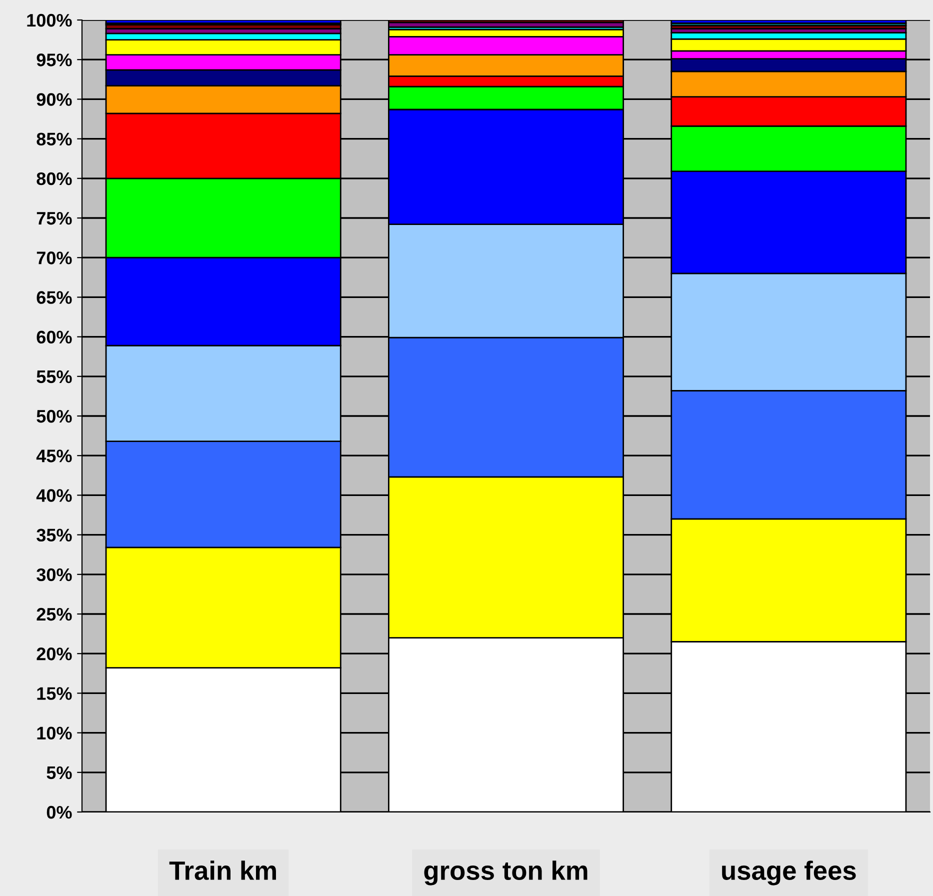 This screenshot has height=896, width=933. I want to click on x-tick-label: gross ton km, so click(506, 873).